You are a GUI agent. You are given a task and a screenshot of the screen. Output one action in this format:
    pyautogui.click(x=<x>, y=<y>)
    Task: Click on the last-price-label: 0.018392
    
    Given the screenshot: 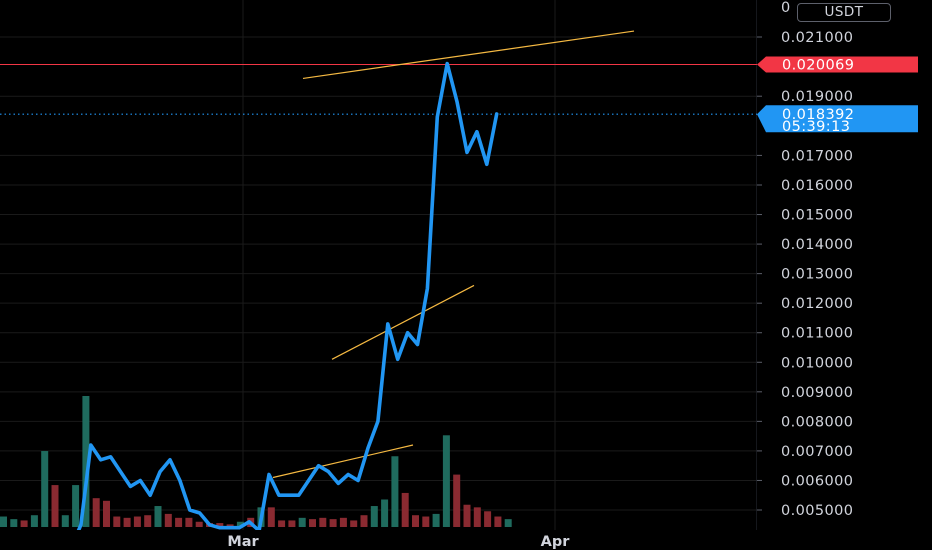 What is the action you would take?
    pyautogui.click(x=818, y=115)
    